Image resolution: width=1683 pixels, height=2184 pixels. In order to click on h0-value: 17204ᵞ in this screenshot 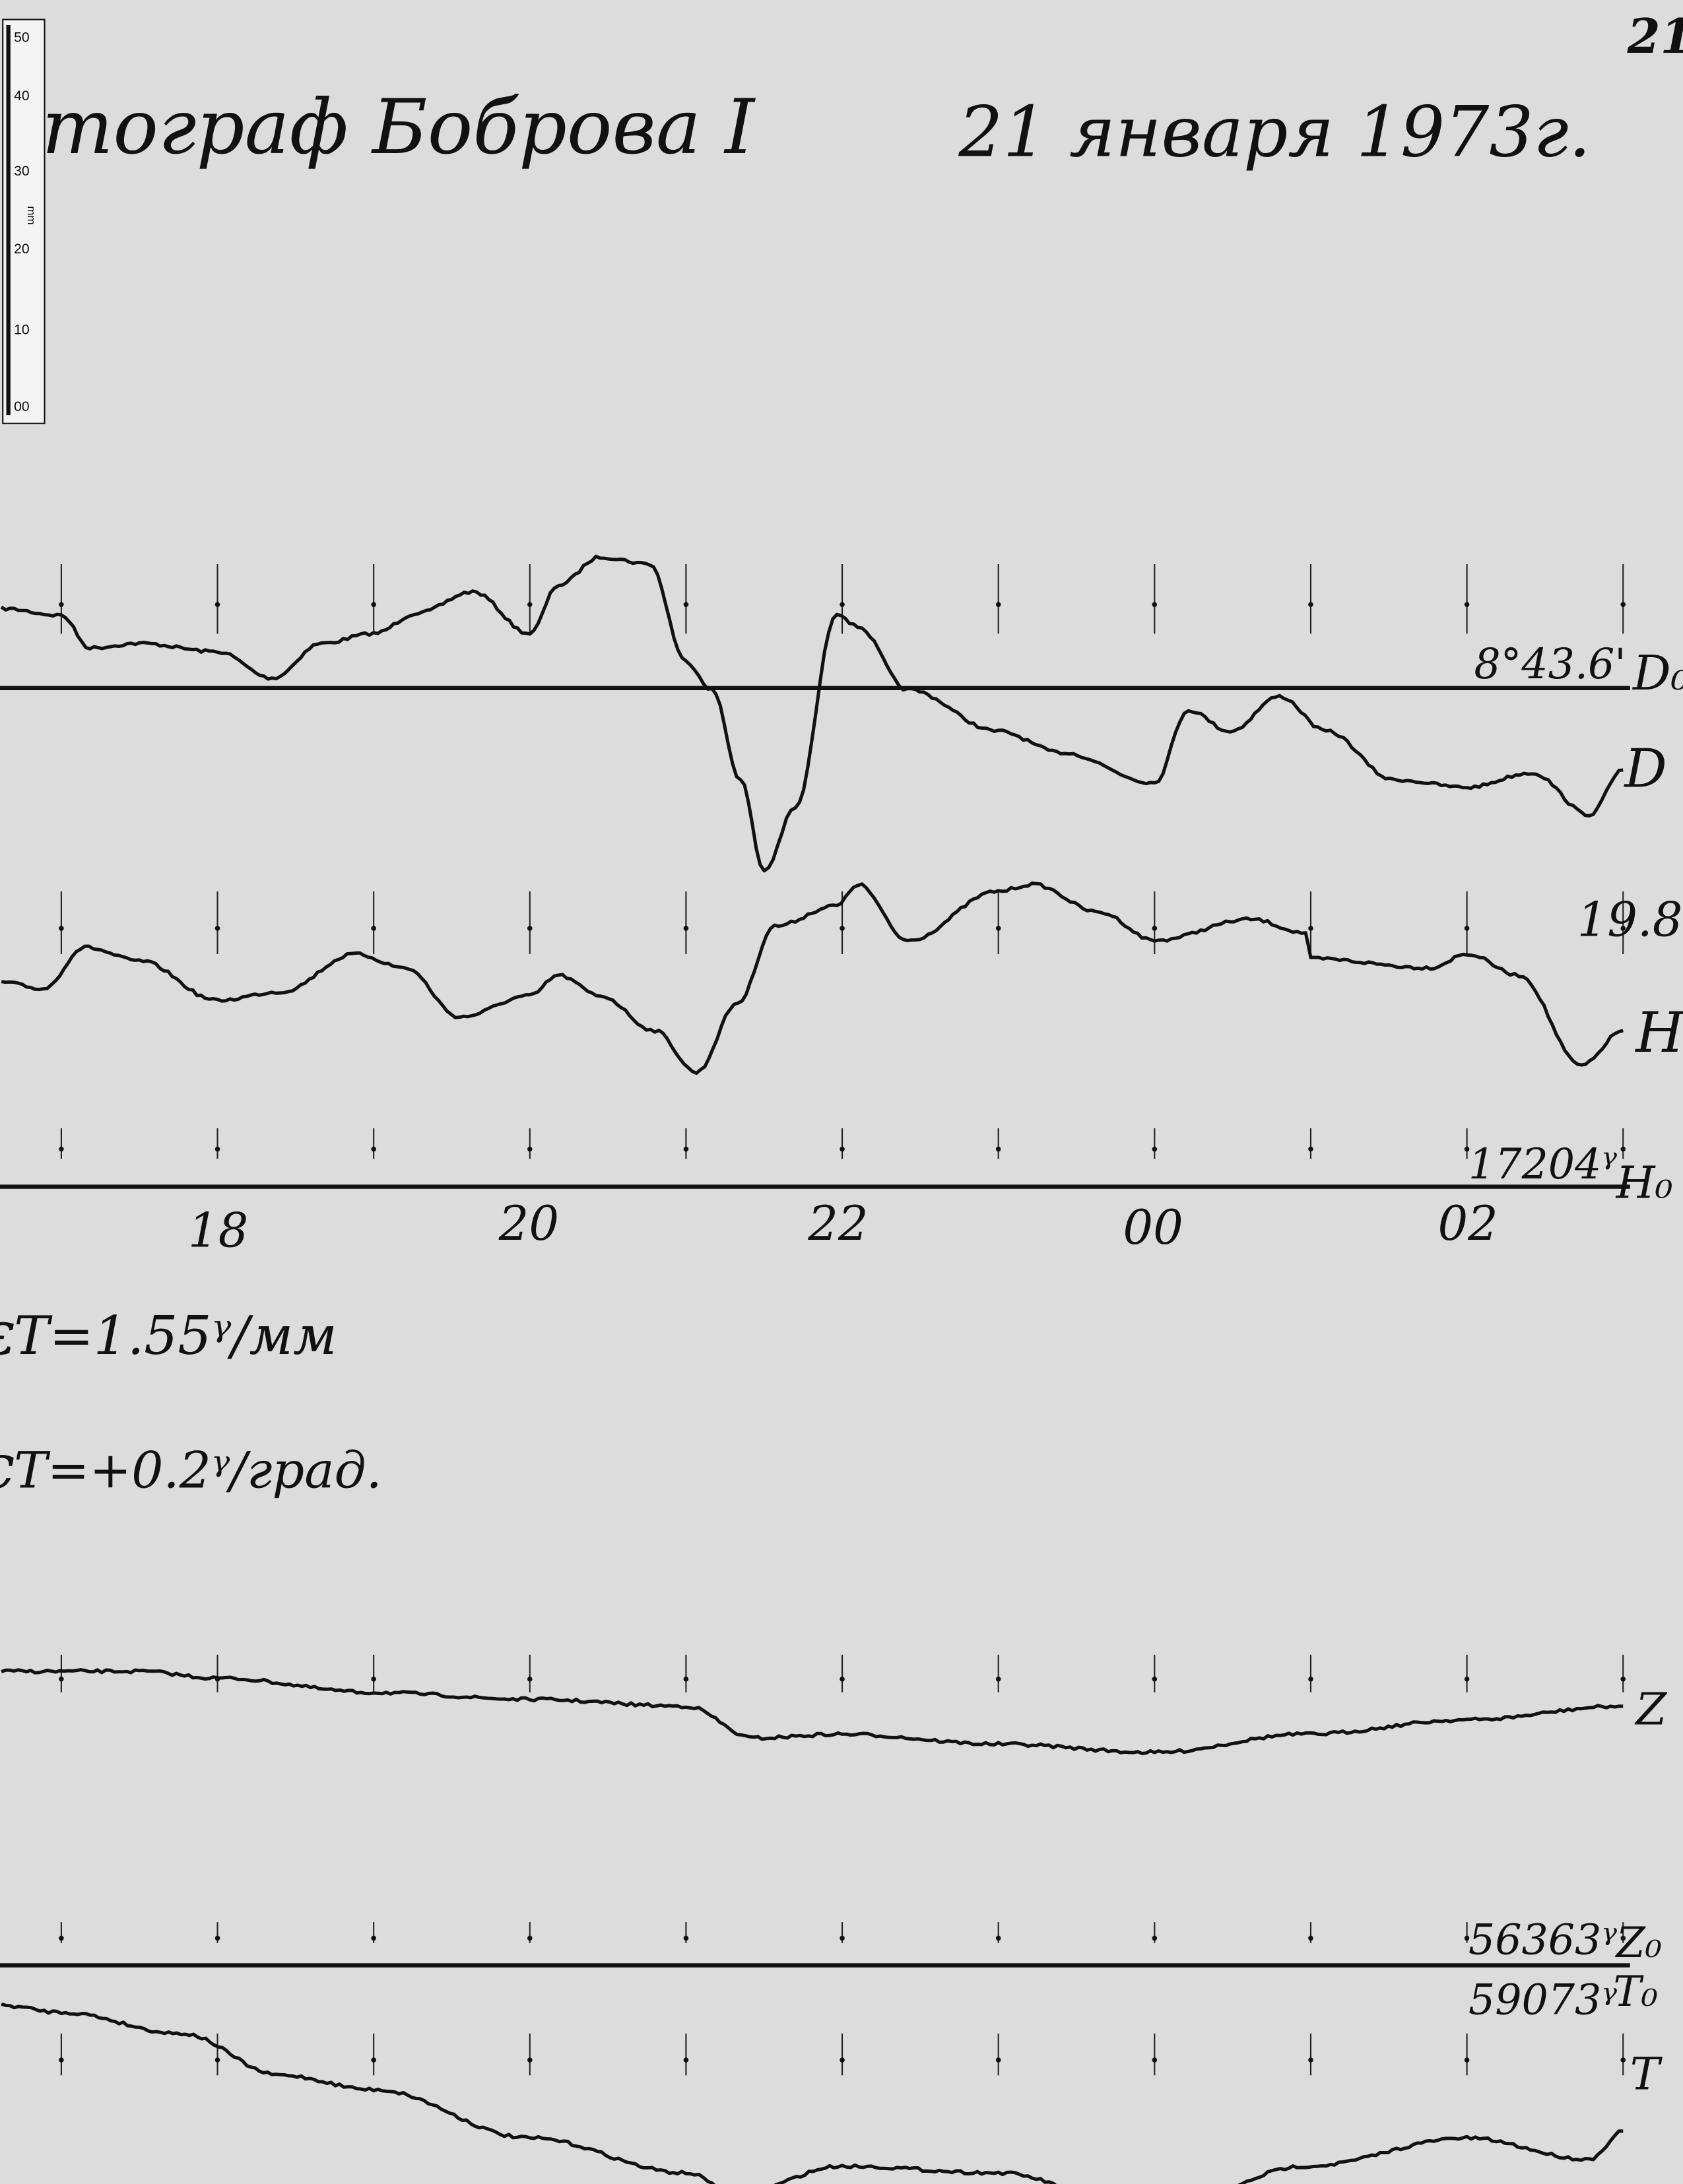, I will do `click(1542, 1164)`.